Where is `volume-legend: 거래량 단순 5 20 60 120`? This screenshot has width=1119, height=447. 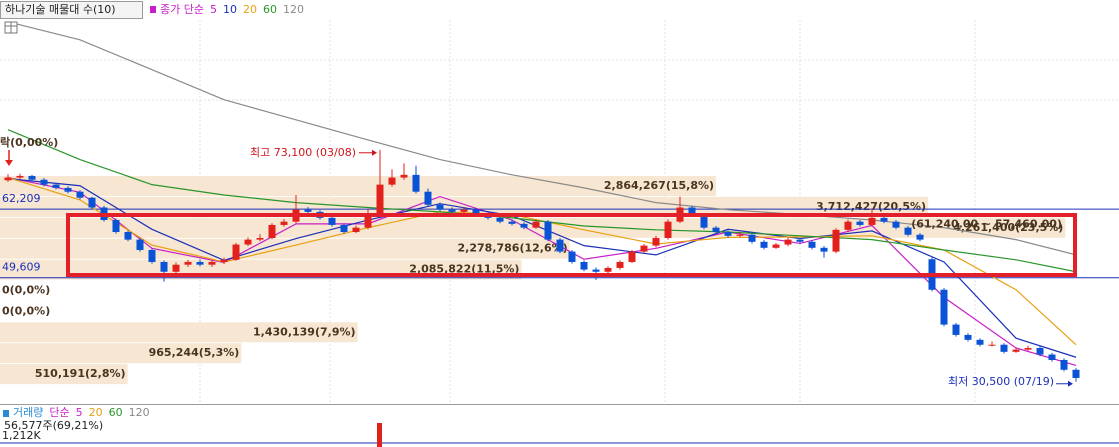
volume-legend: 거래량 단순 5 20 60 120 is located at coordinates (76, 412).